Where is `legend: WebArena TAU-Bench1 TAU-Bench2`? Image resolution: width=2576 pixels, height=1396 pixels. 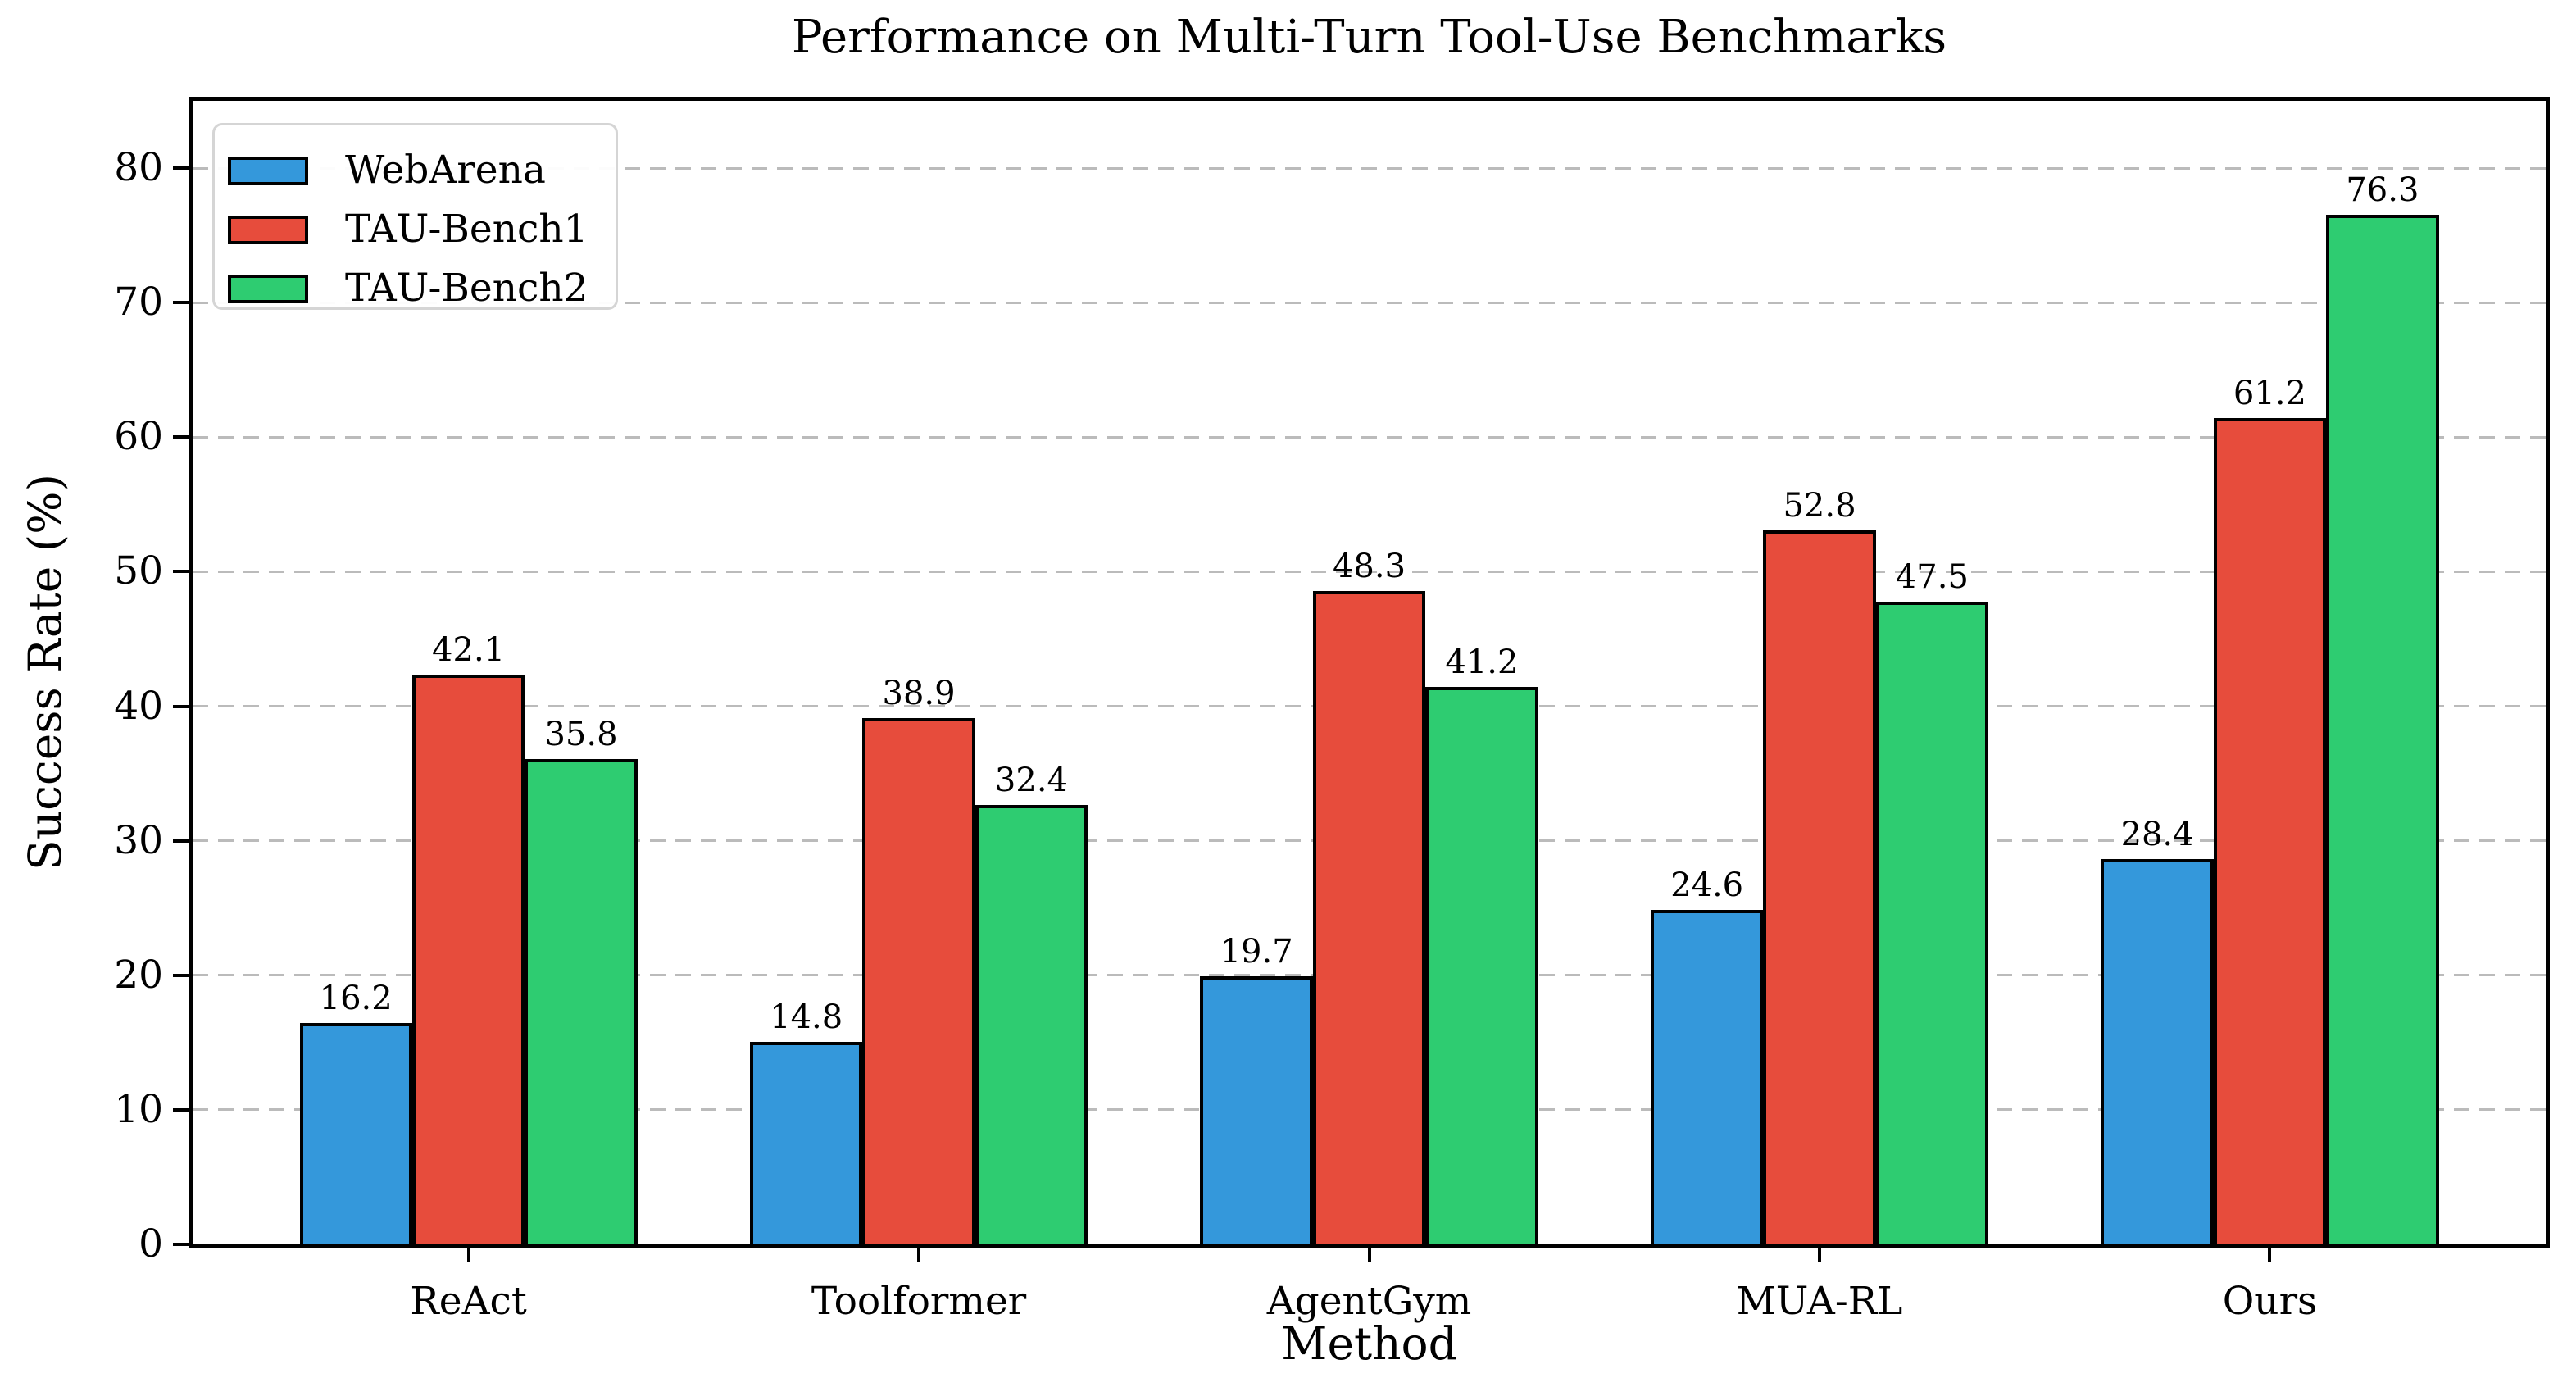
legend: WebArena TAU-Bench1 TAU-Bench2 is located at coordinates (415, 217).